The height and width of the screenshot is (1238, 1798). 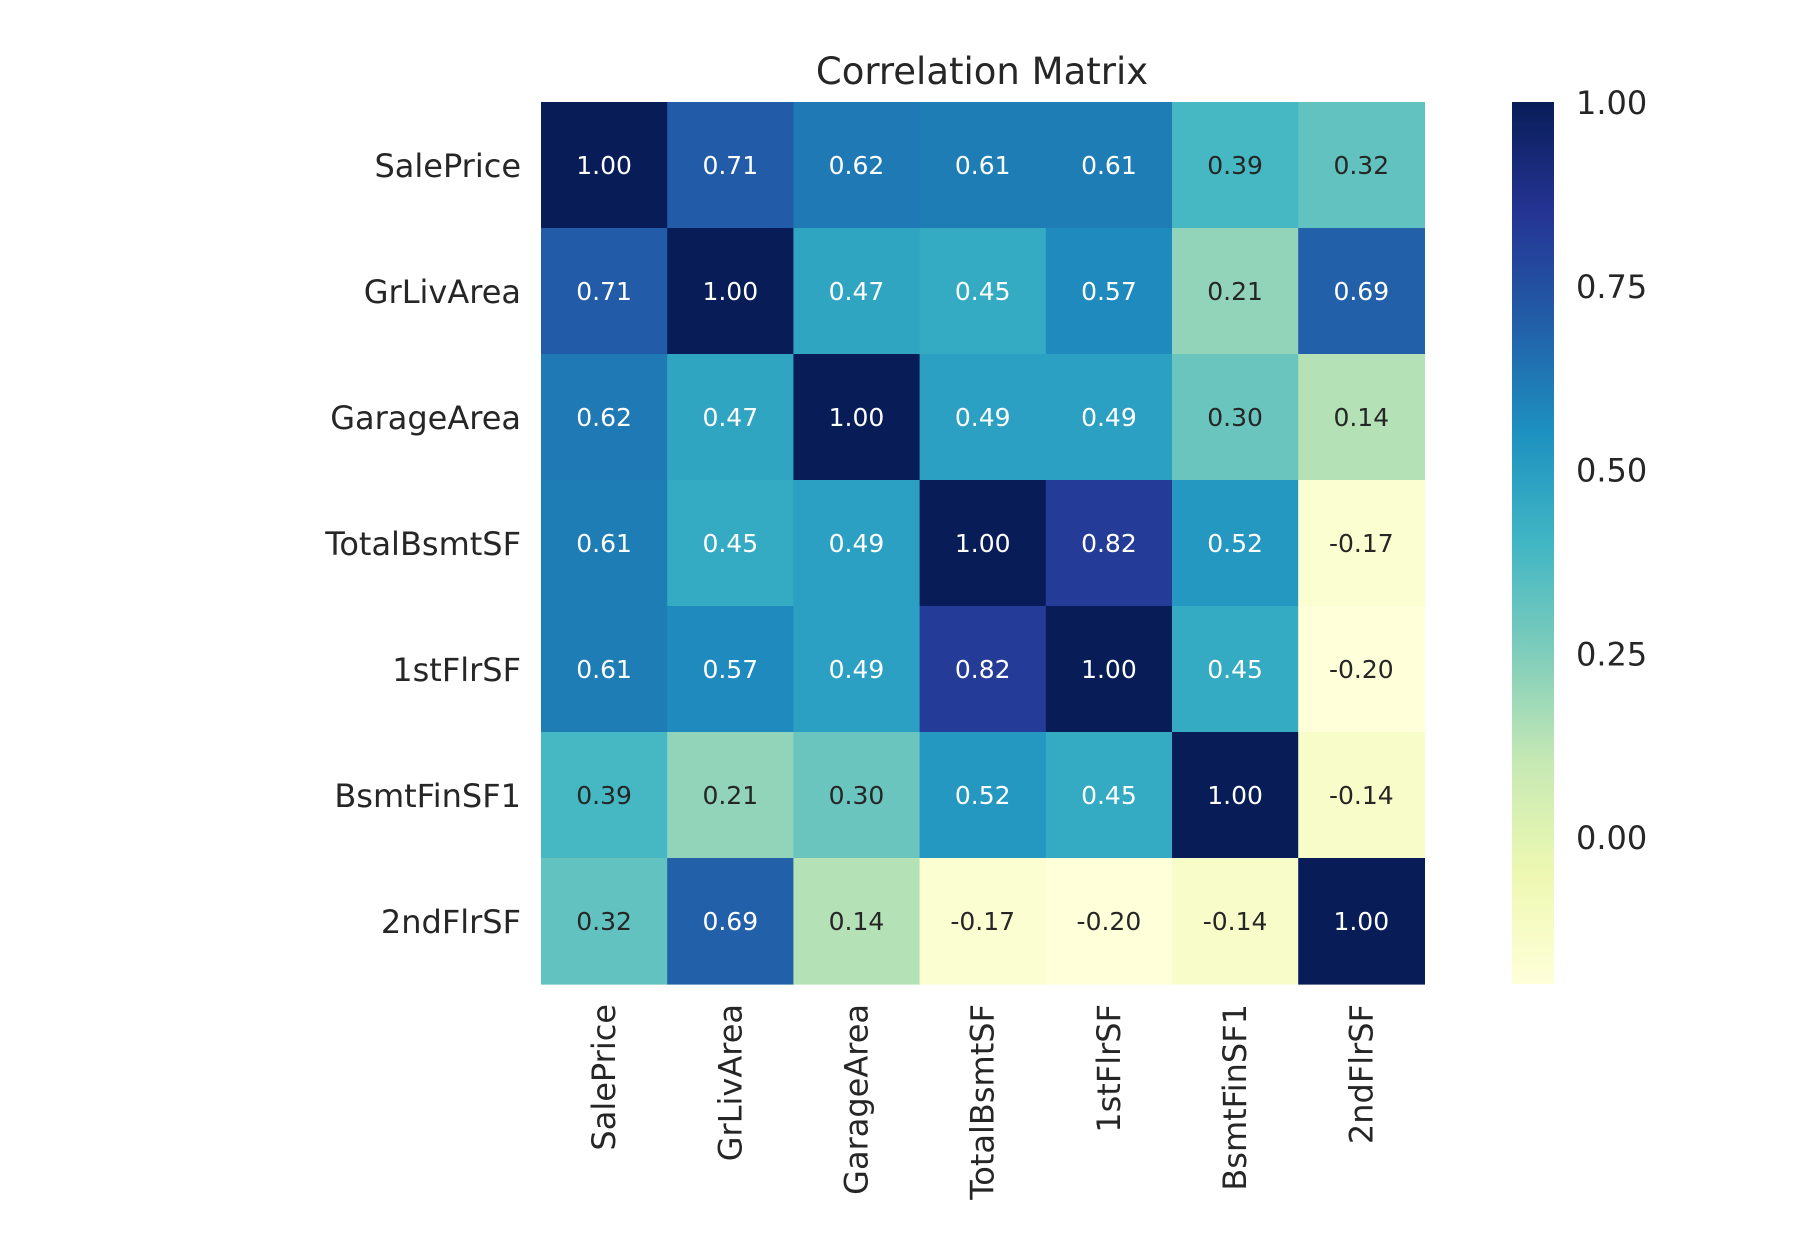 What do you see at coordinates (1611, 654) in the screenshot?
I see `colorbar-tick-label: 0.25` at bounding box center [1611, 654].